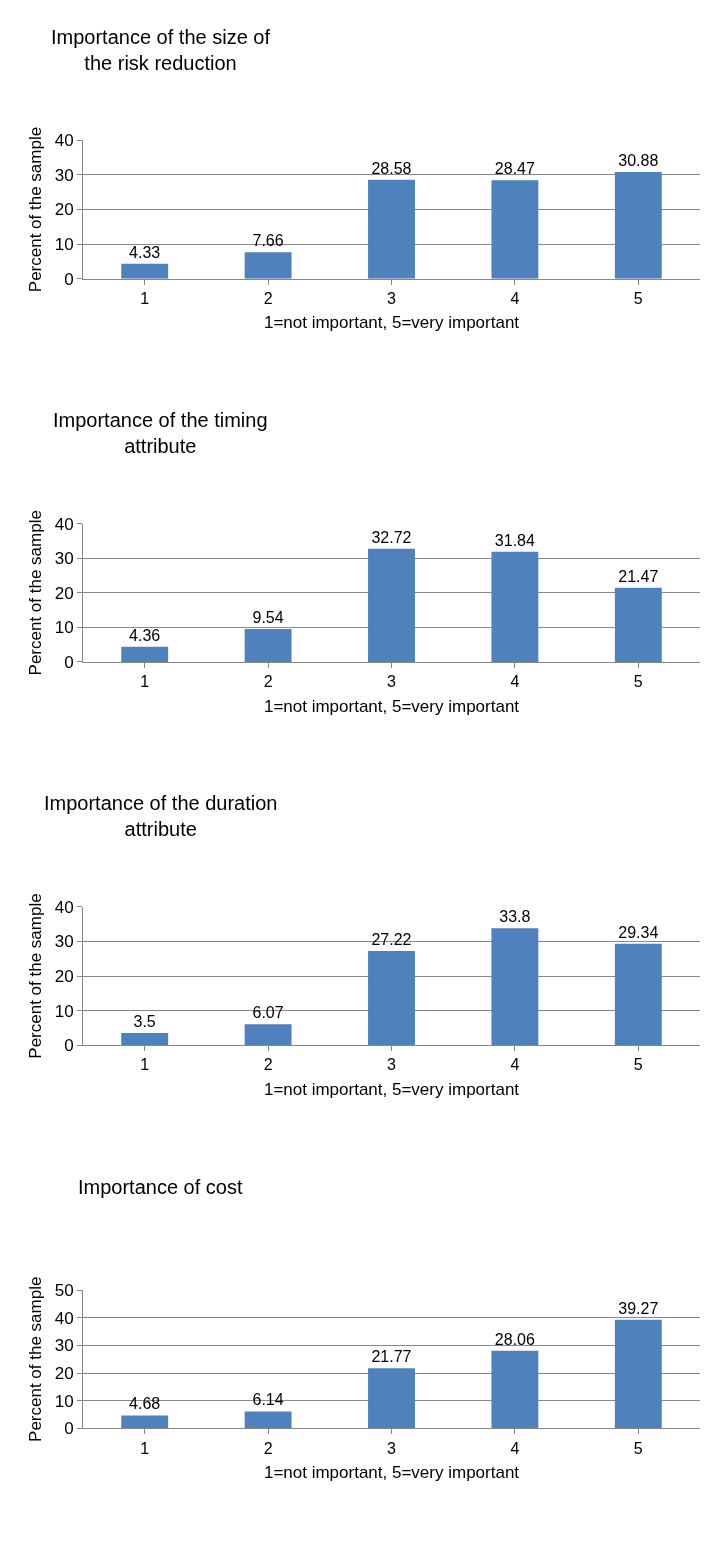 This screenshot has width=706, height=1552. Describe the element at coordinates (638, 1308) in the screenshot. I see `data-label: 39.27` at that location.